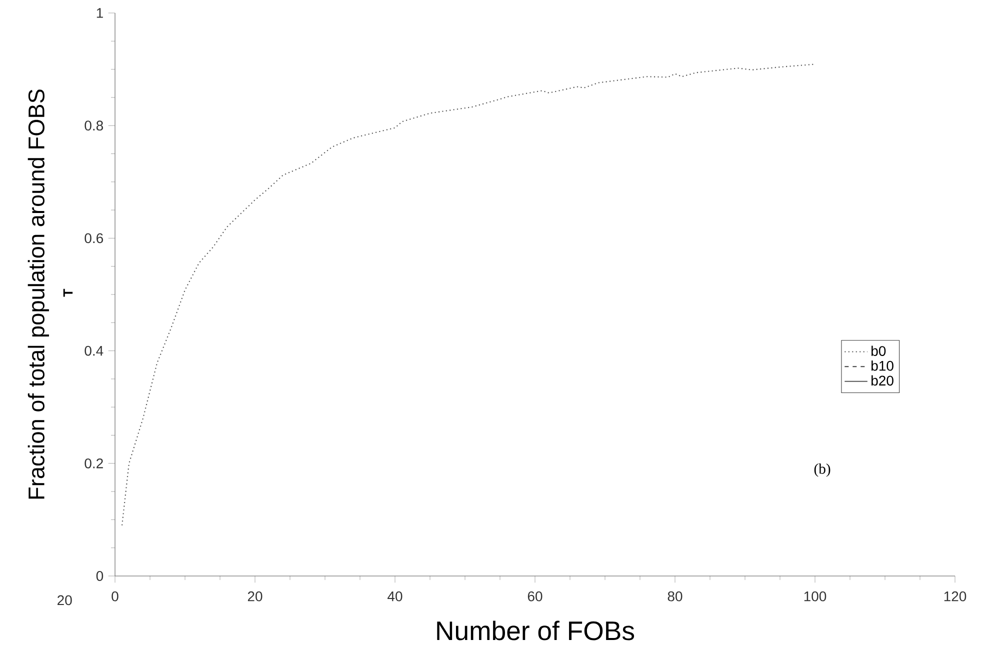  I want to click on legend-label: b20, so click(883, 380).